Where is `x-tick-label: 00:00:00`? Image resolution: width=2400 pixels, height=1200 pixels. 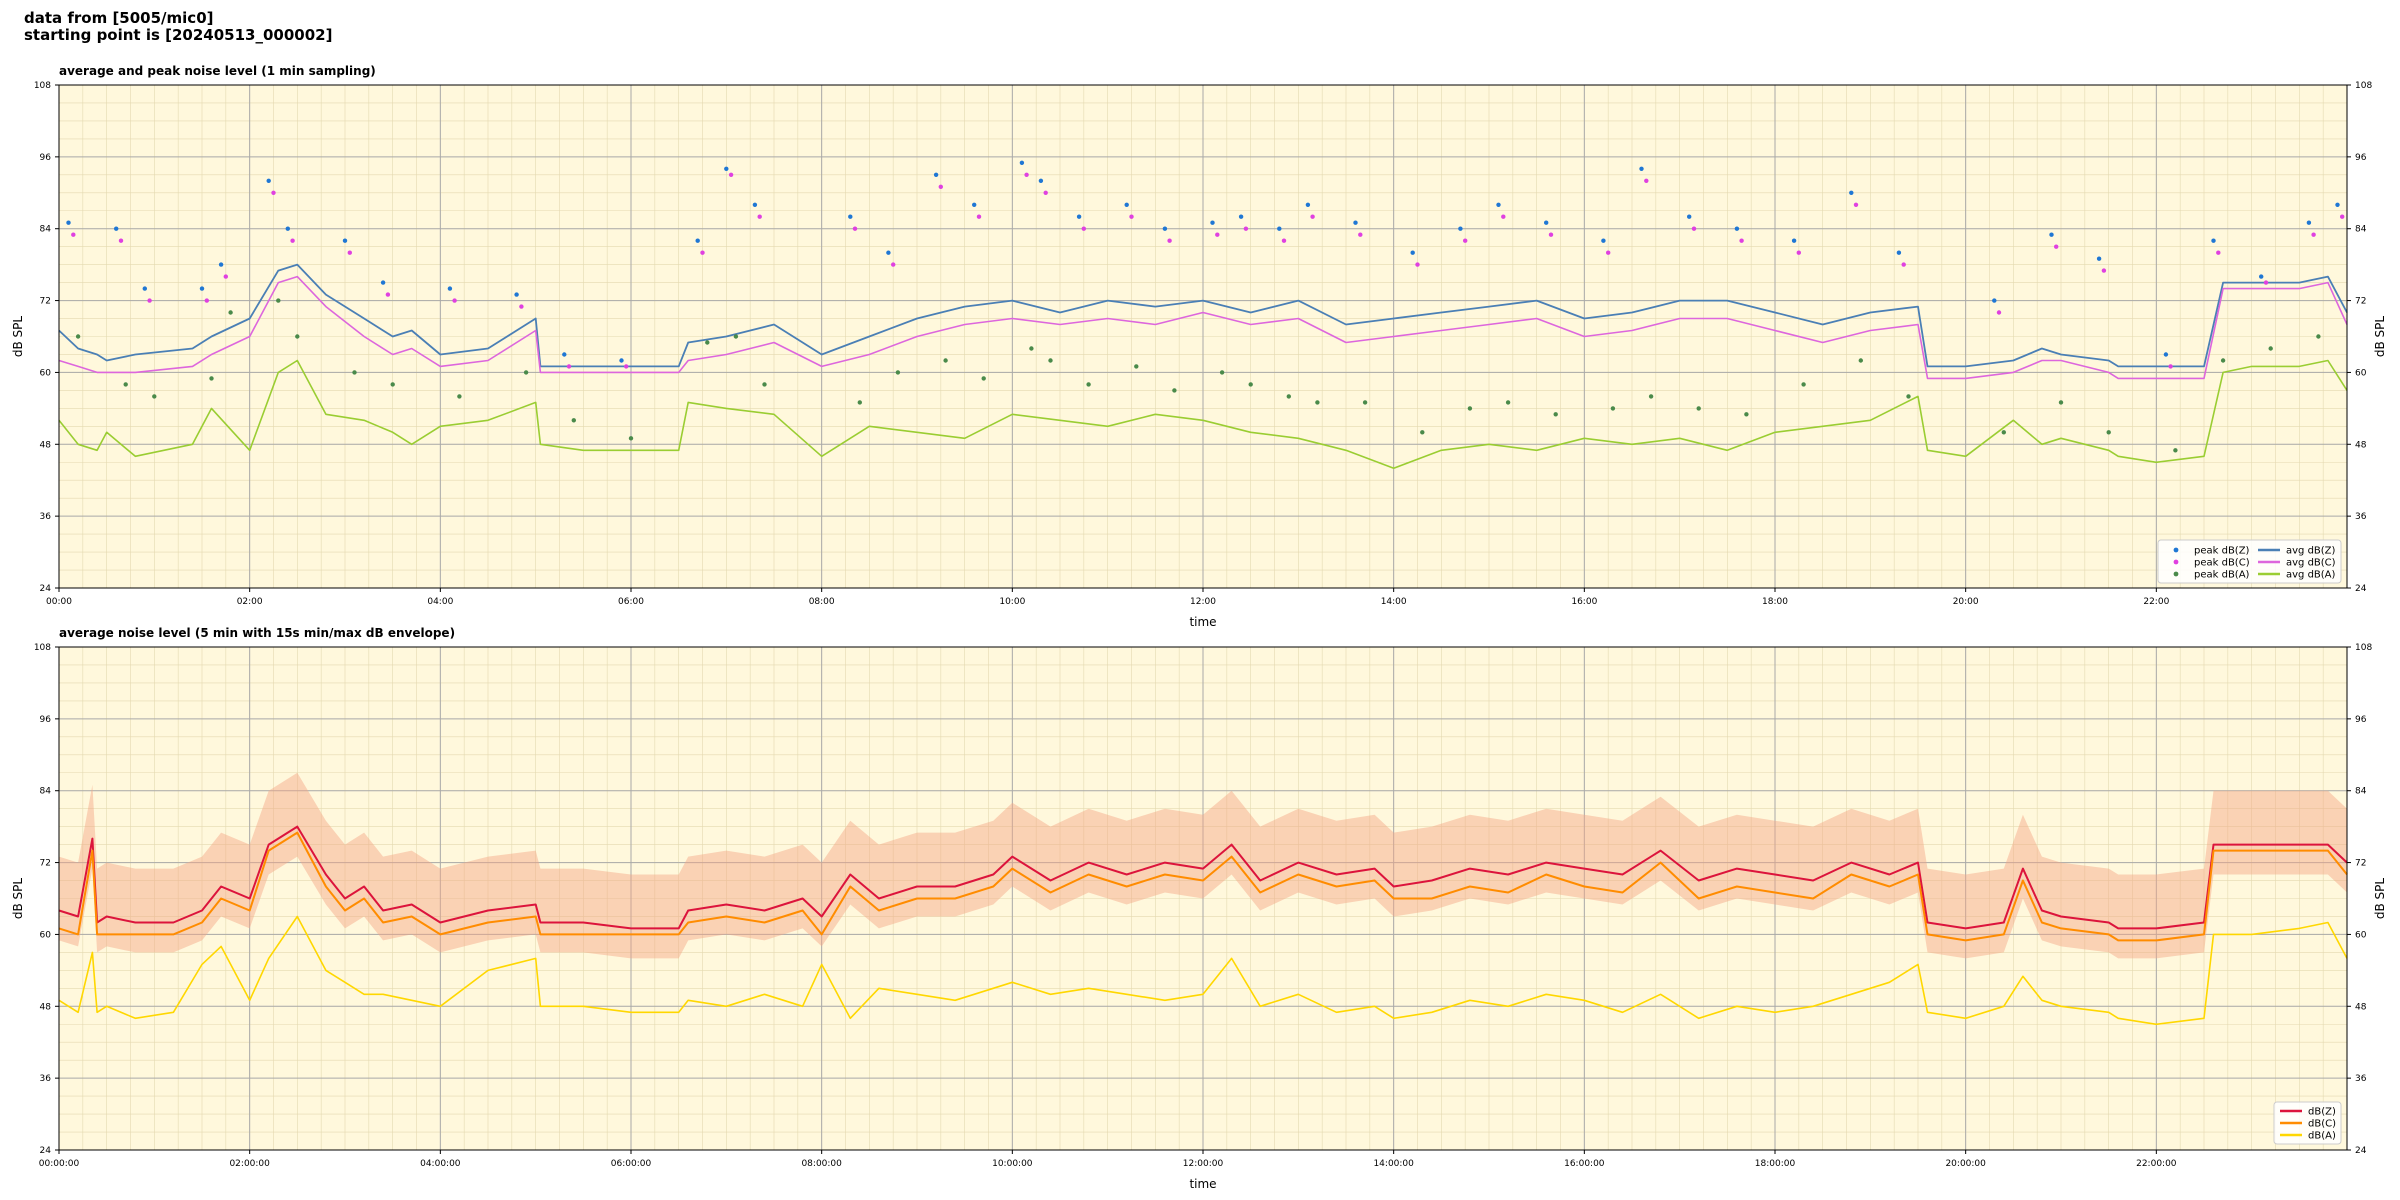
x-tick-label: 00:00:00 is located at coordinates (59, 1164).